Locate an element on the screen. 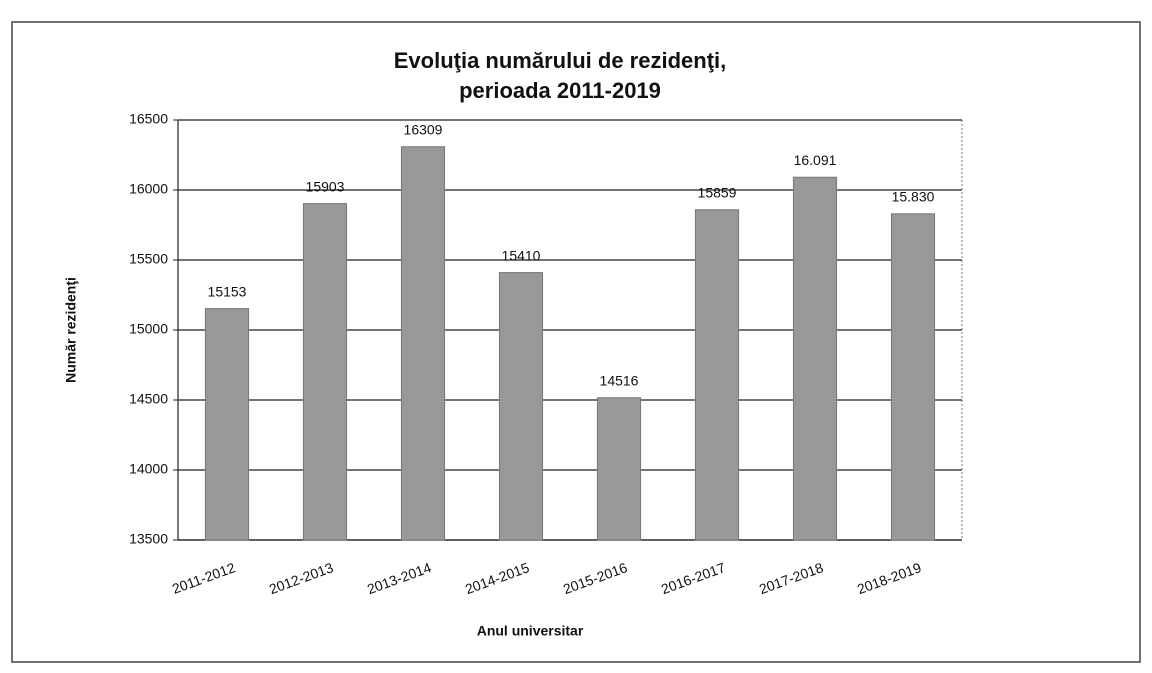 The image size is (1152, 673). y-tick-label: 16000 is located at coordinates (148, 189).